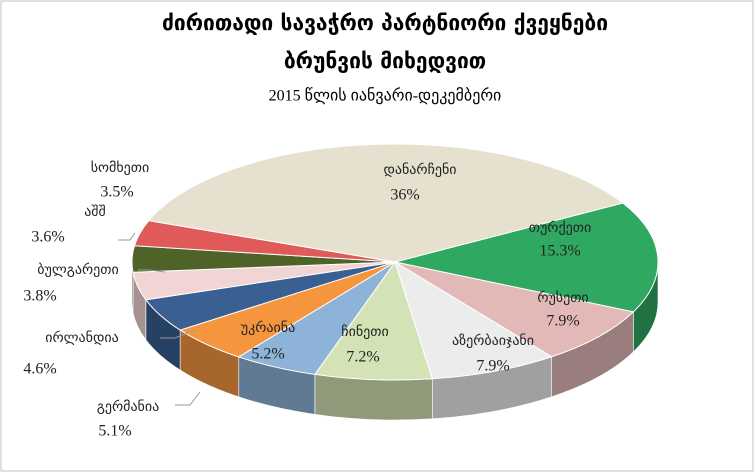 The image size is (755, 473). I want to click on value-label: 4.6%, so click(39, 369).